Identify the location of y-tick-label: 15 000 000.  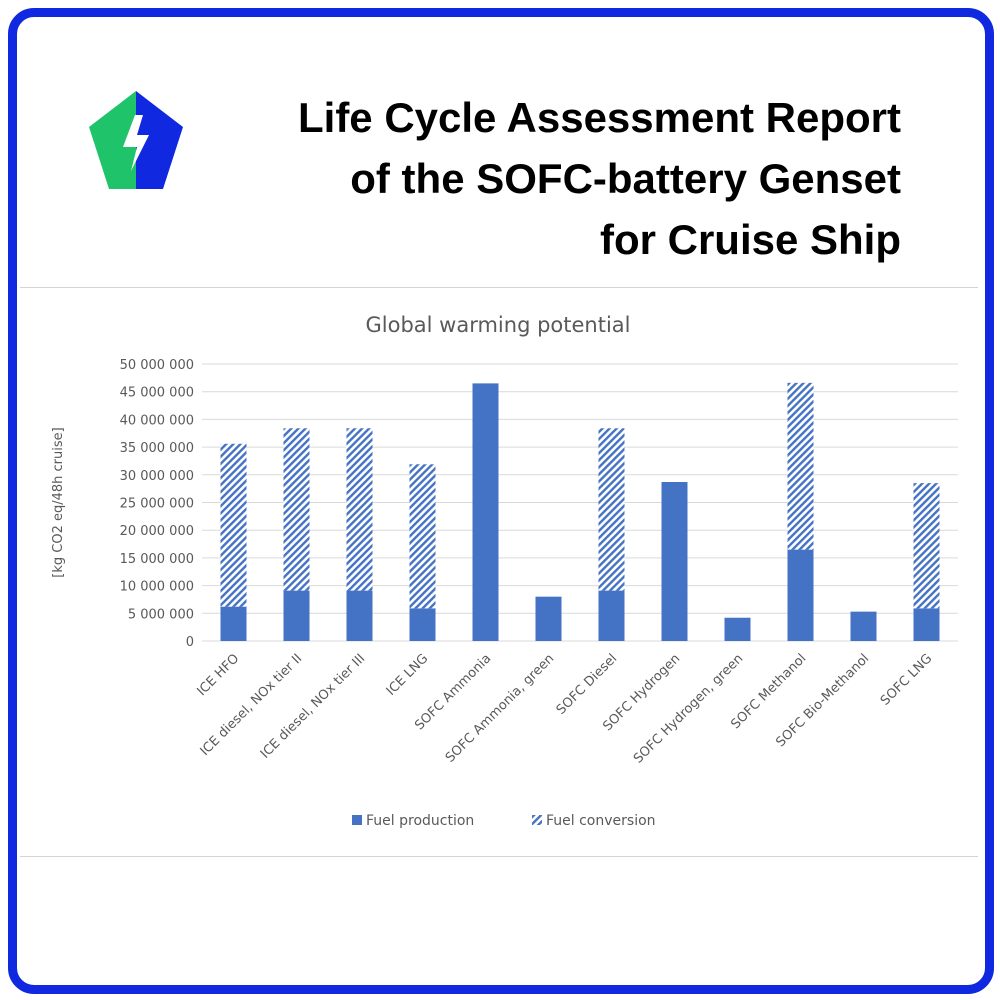
(157, 559).